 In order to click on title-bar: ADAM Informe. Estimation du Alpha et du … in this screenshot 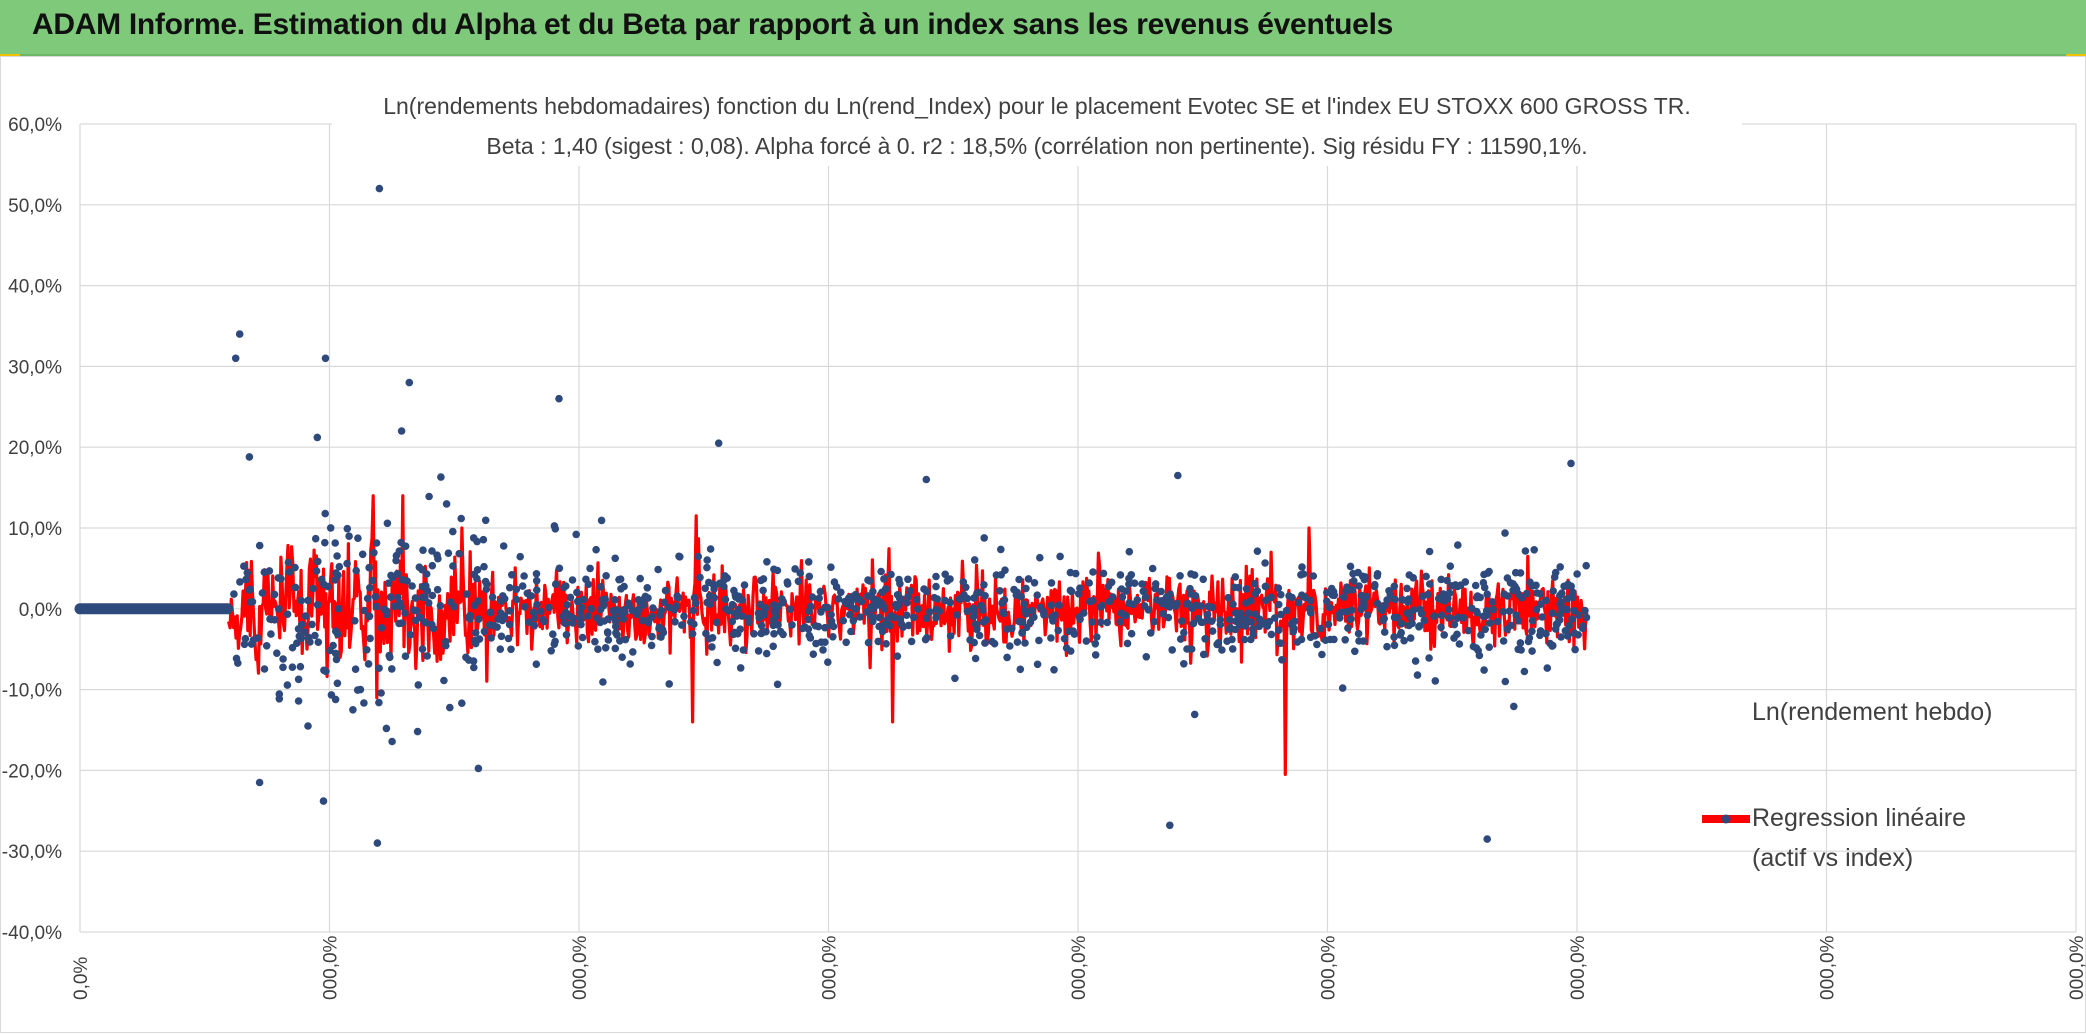, I will do `click(1043, 28)`.